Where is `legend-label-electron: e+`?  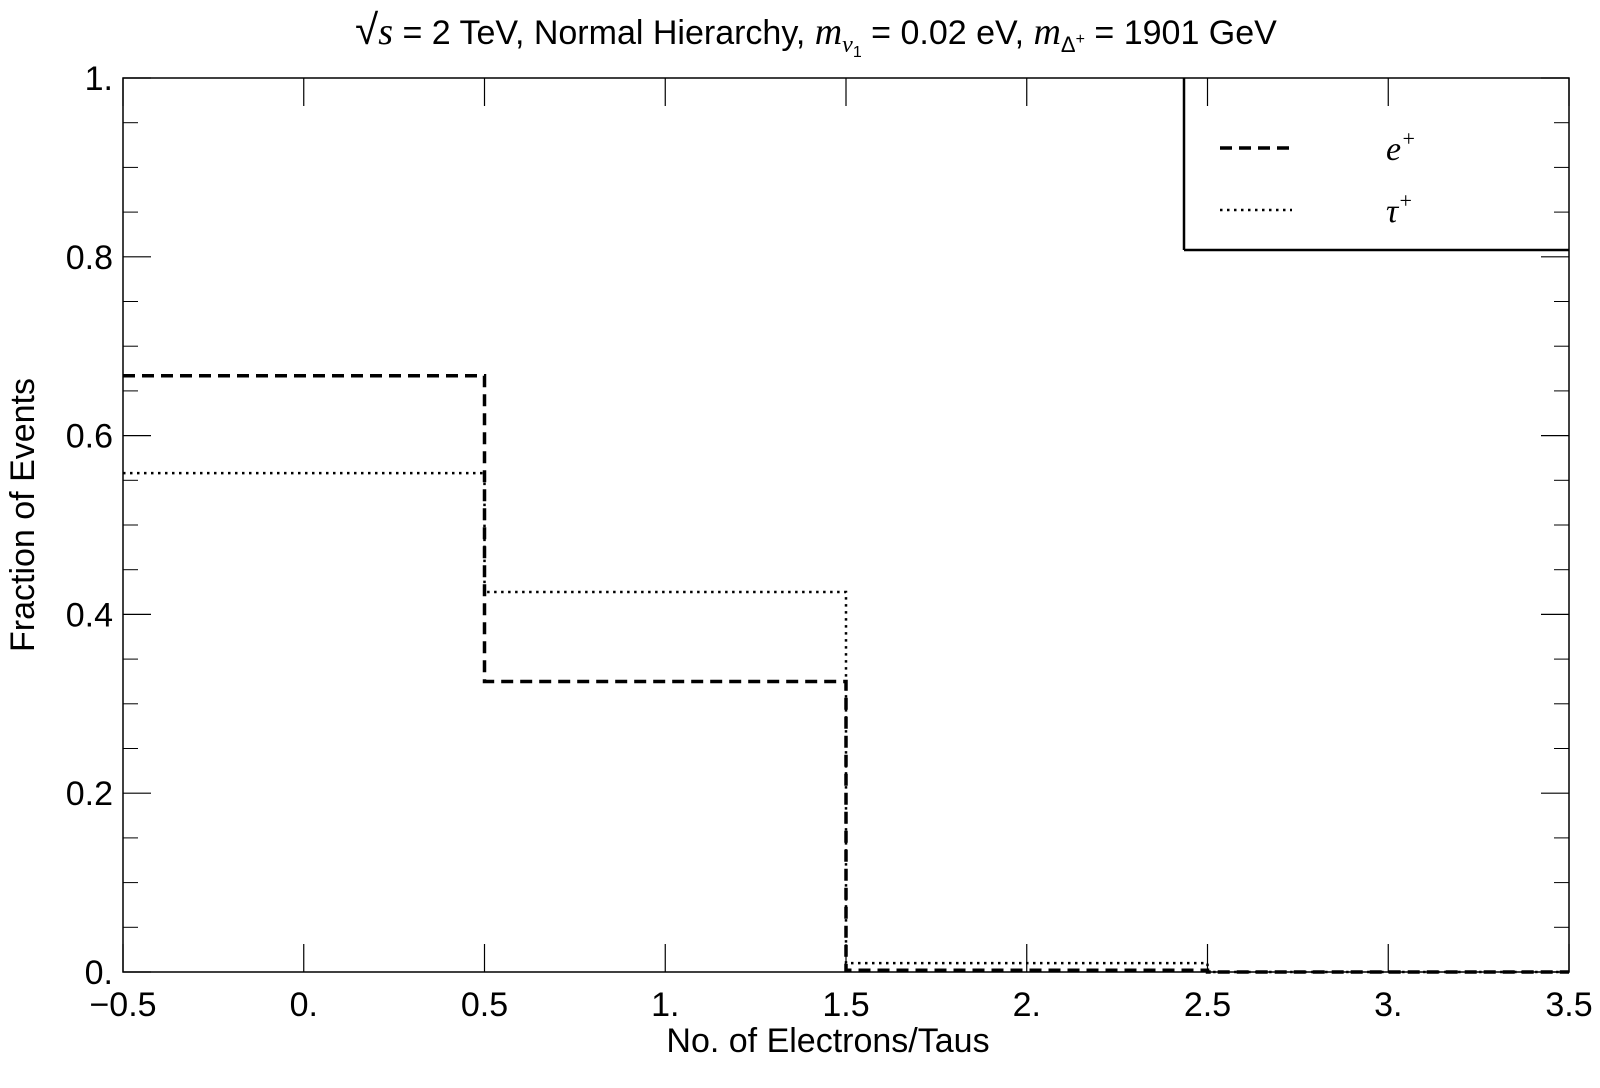 legend-label-electron: e+ is located at coordinates (1401, 147).